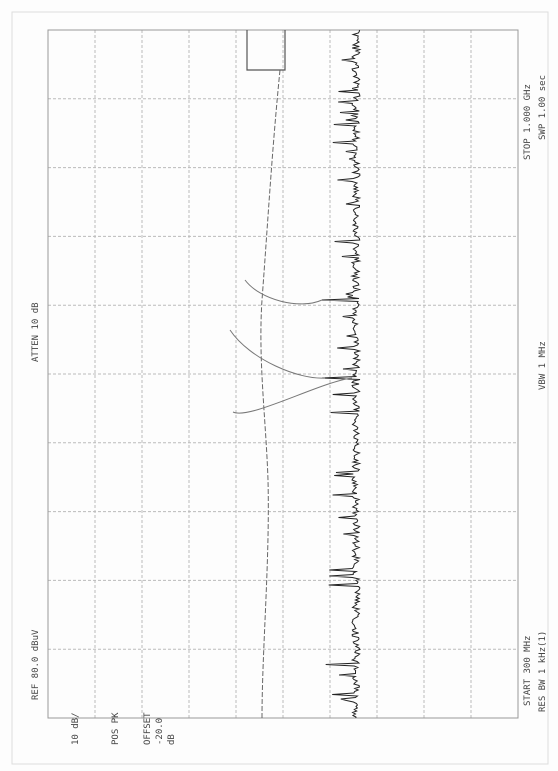 The height and width of the screenshot is (771, 558). Describe the element at coordinates (172, 739) in the screenshot. I see `offset-unit: dB` at that location.